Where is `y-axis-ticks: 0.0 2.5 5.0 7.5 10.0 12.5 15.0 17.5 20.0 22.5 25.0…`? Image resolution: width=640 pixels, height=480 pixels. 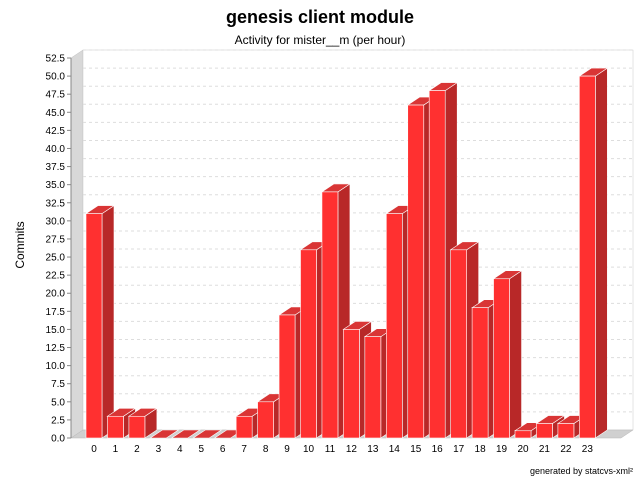 y-axis-ticks: 0.0 2.5 5.0 7.5 10.0 12.5 15.0 17.5 20.0 22.5 25.0… is located at coordinates (59, 249).